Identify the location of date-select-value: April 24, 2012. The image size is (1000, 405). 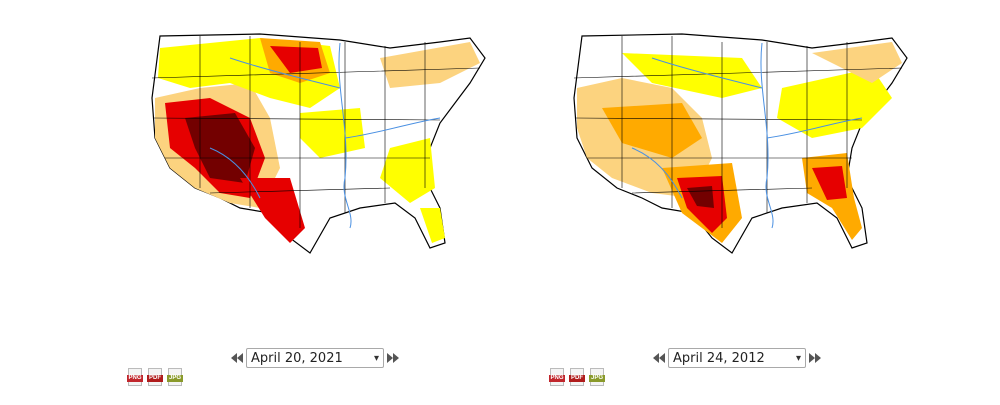
(719, 358).